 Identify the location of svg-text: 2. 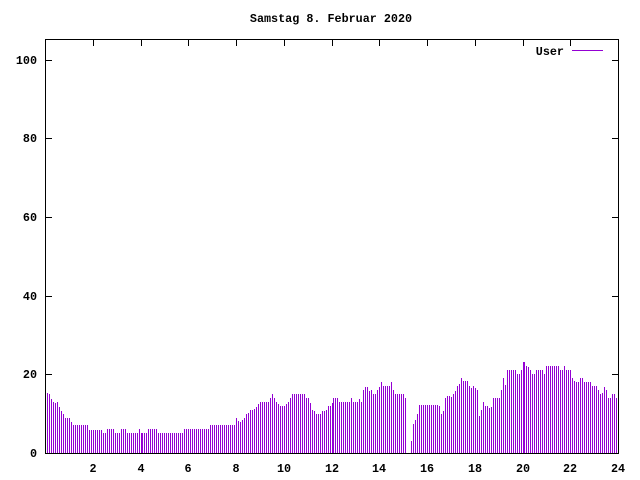
(92, 469).